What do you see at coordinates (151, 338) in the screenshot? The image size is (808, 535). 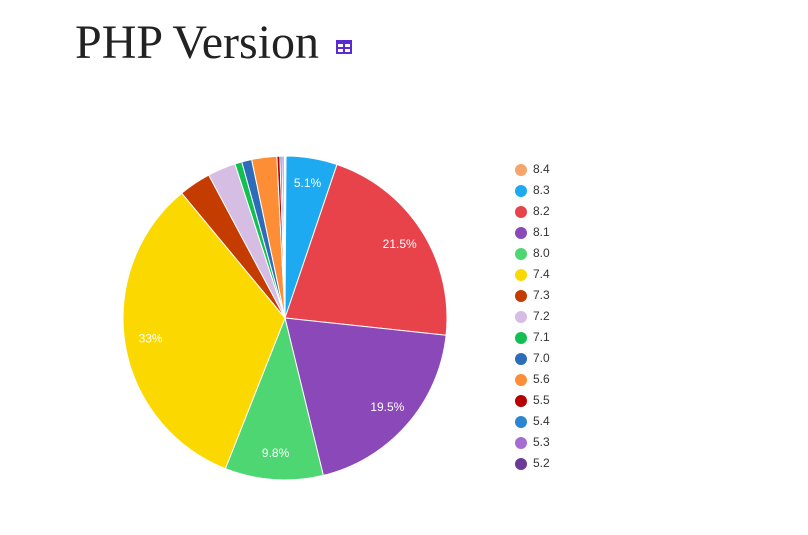 I see `slice-label: 33%` at bounding box center [151, 338].